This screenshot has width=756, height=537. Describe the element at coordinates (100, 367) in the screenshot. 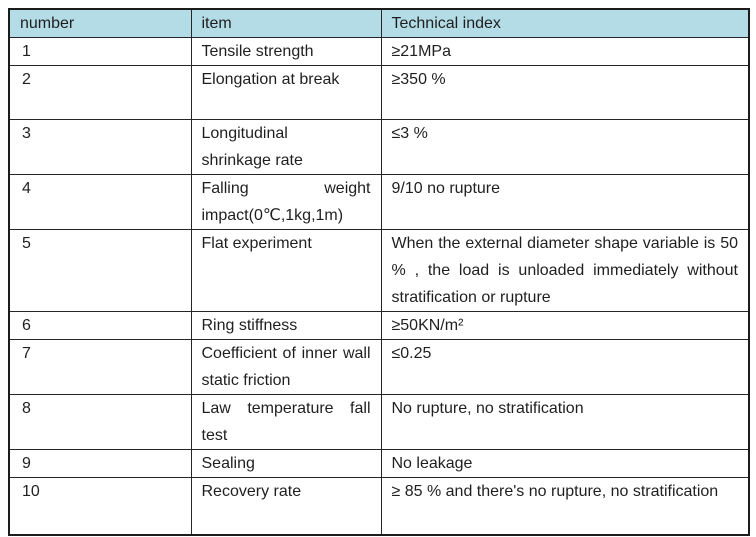

I see `cell-number: 7` at that location.